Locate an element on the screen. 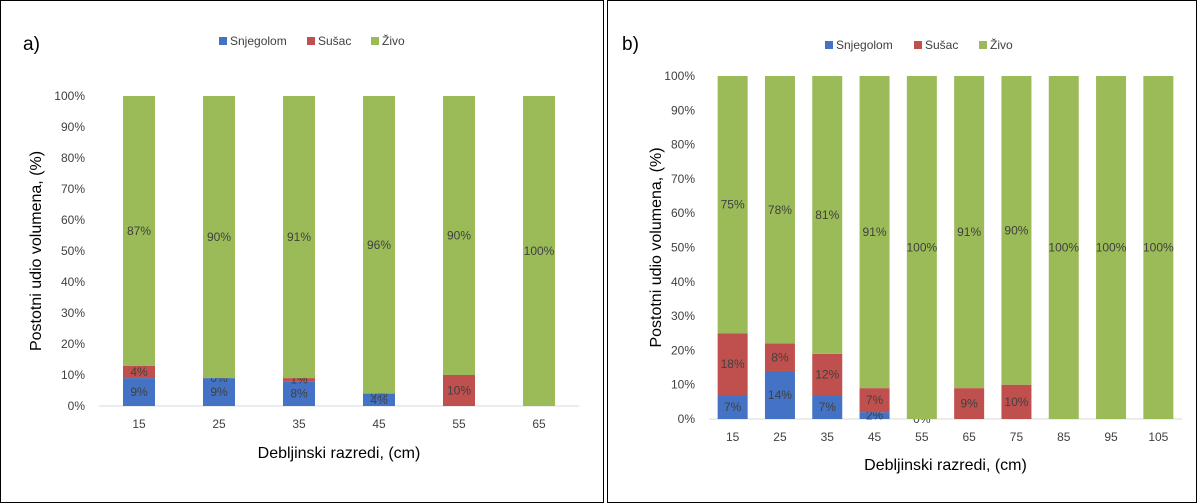 This screenshot has height=504, width=1197. chart-b-y-tick-label: 30% is located at coordinates (683, 316).